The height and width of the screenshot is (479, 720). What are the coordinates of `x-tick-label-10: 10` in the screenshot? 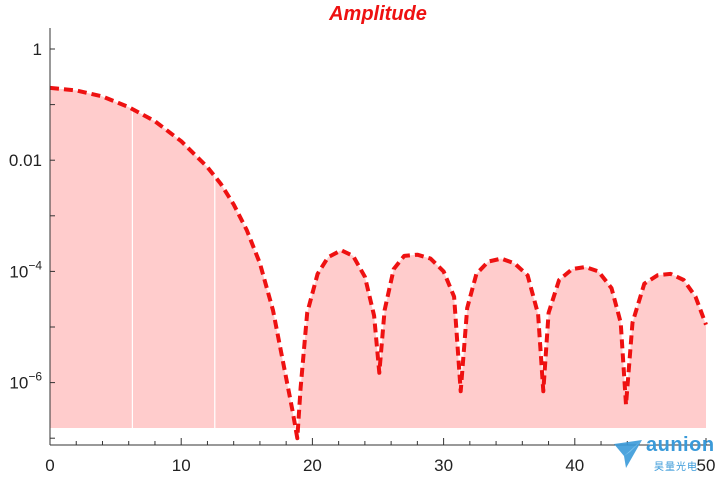 It's located at (181, 465).